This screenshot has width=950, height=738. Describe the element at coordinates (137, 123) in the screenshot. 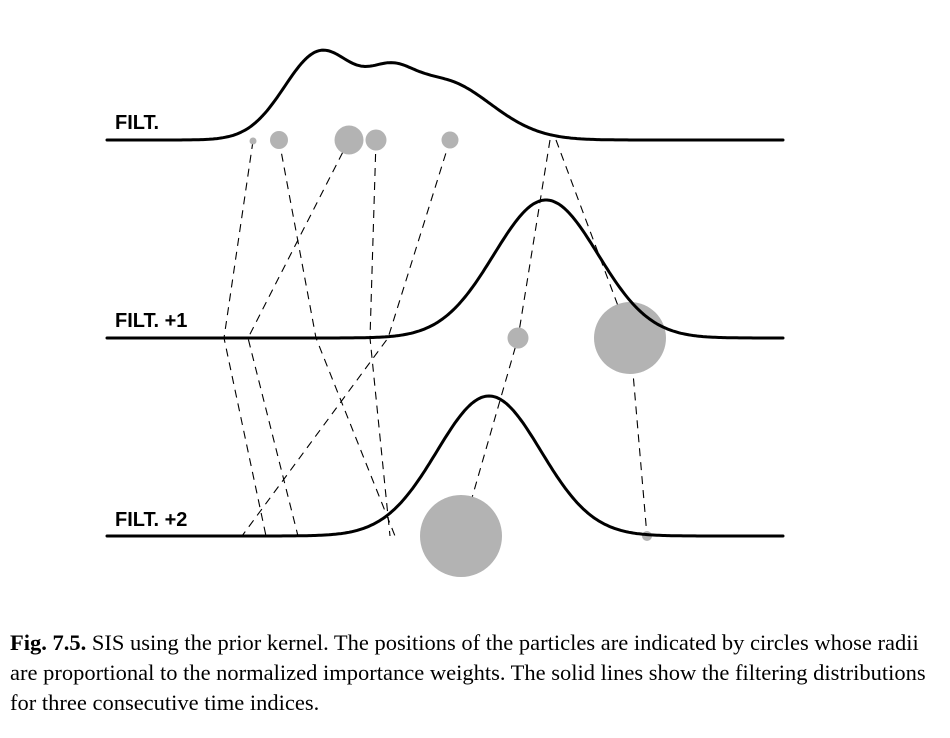

I see `row-label-filt: FILT.` at that location.